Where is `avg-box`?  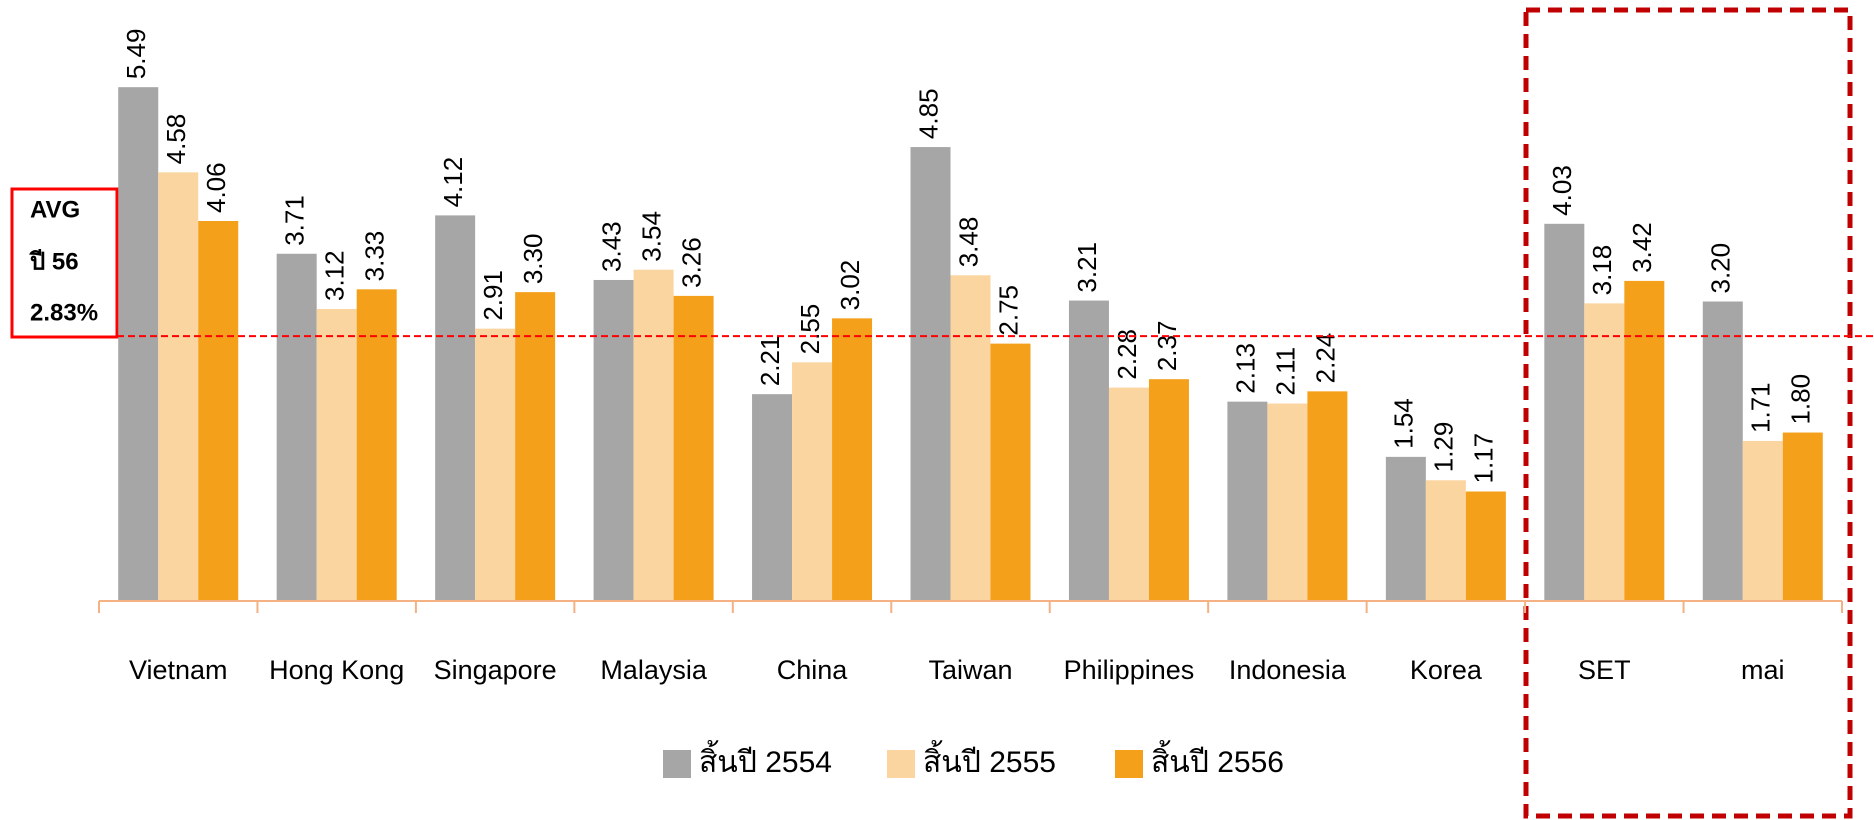 avg-box is located at coordinates (64, 263).